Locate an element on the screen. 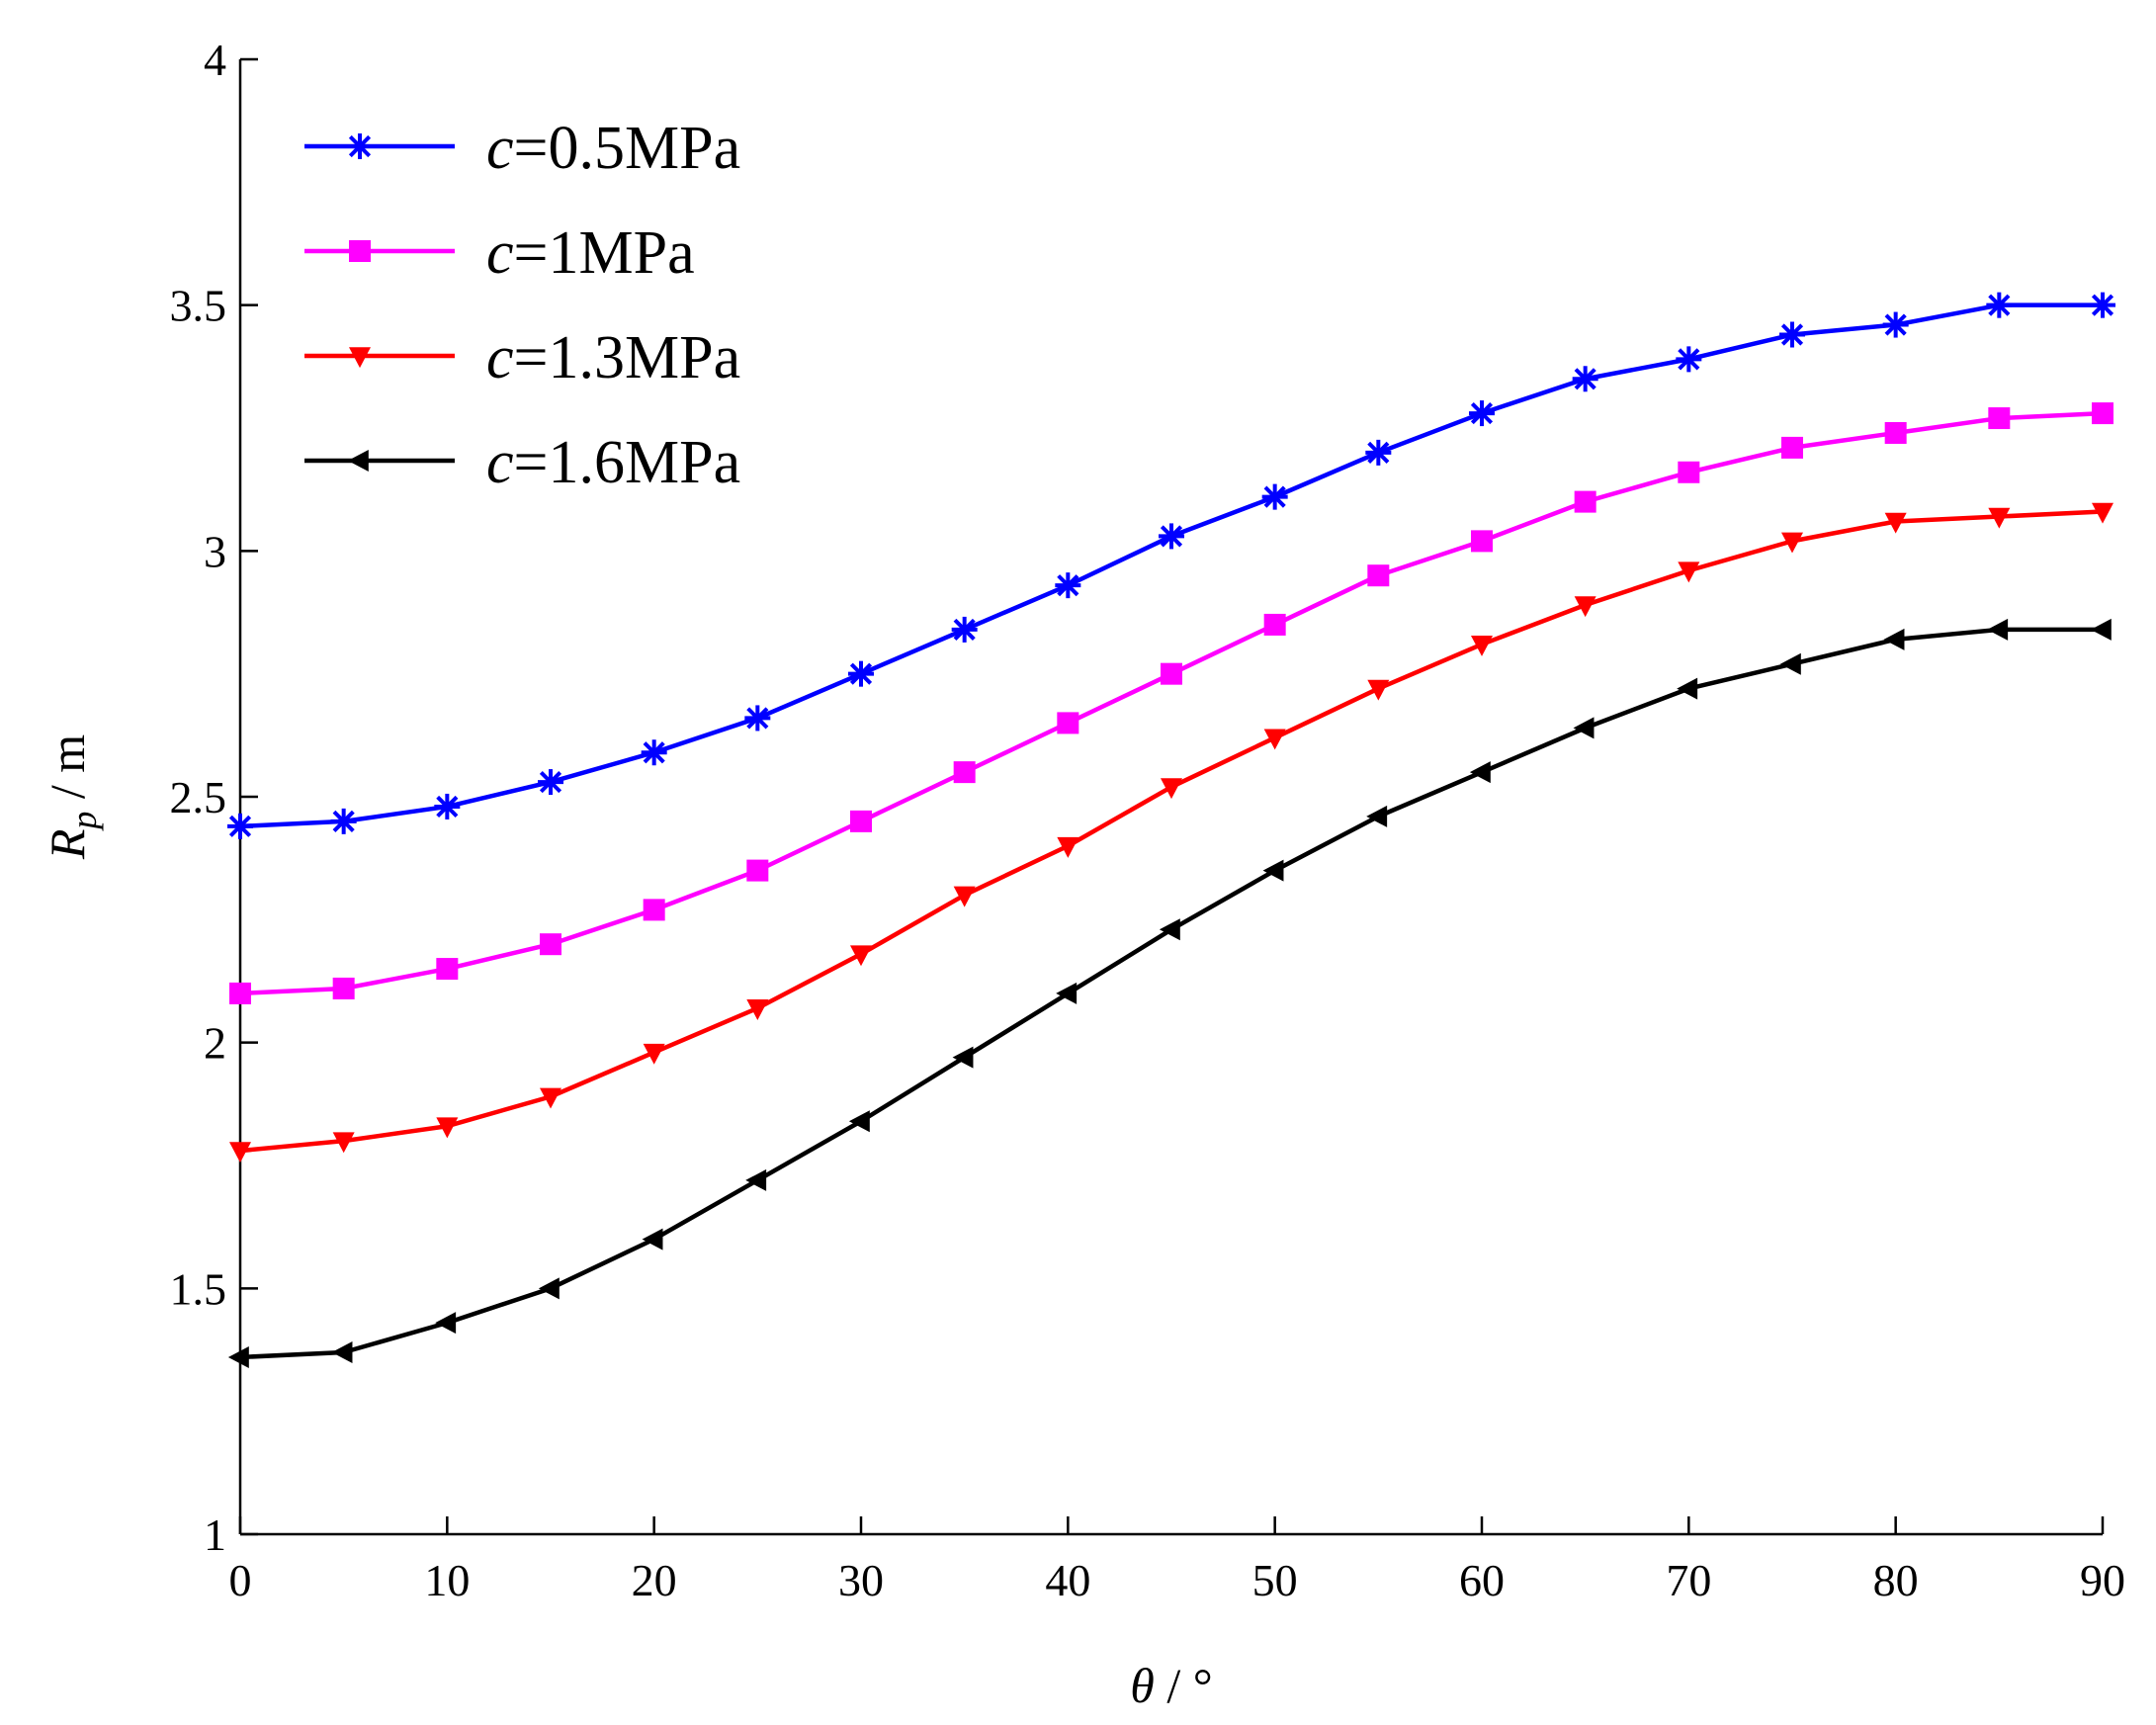  legend-item: c=0.5MPa is located at coordinates (522, 148).